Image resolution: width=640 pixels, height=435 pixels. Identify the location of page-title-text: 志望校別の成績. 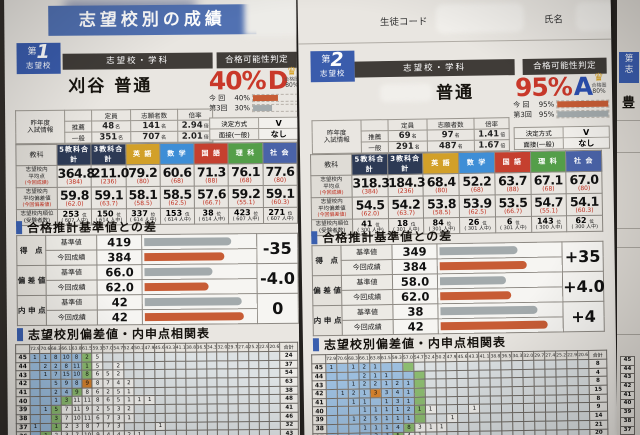
(152, 20).